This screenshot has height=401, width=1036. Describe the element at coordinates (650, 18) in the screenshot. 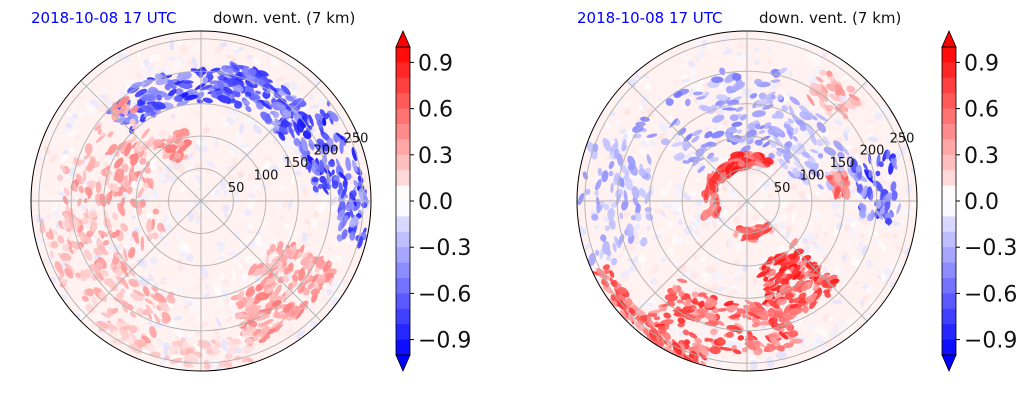

I see `right-panel-date-title: 2018-10-08 17 UTC` at that location.